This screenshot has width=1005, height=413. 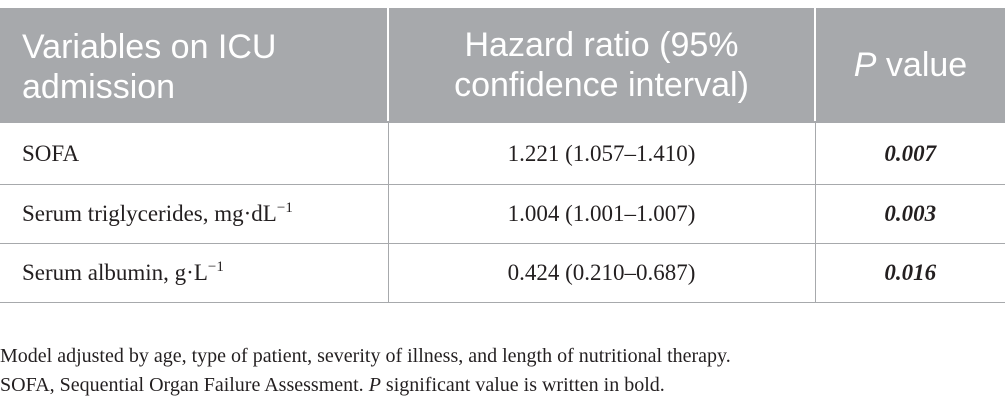 I want to click on p-value-cell: 0.003, so click(x=910, y=214).